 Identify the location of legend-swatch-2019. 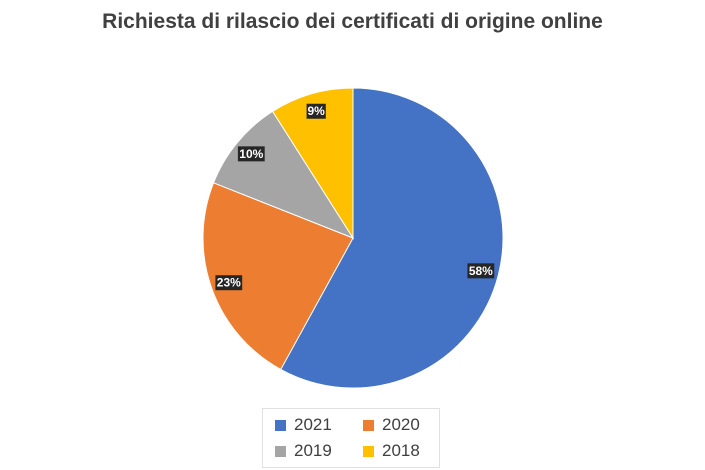
(280, 451).